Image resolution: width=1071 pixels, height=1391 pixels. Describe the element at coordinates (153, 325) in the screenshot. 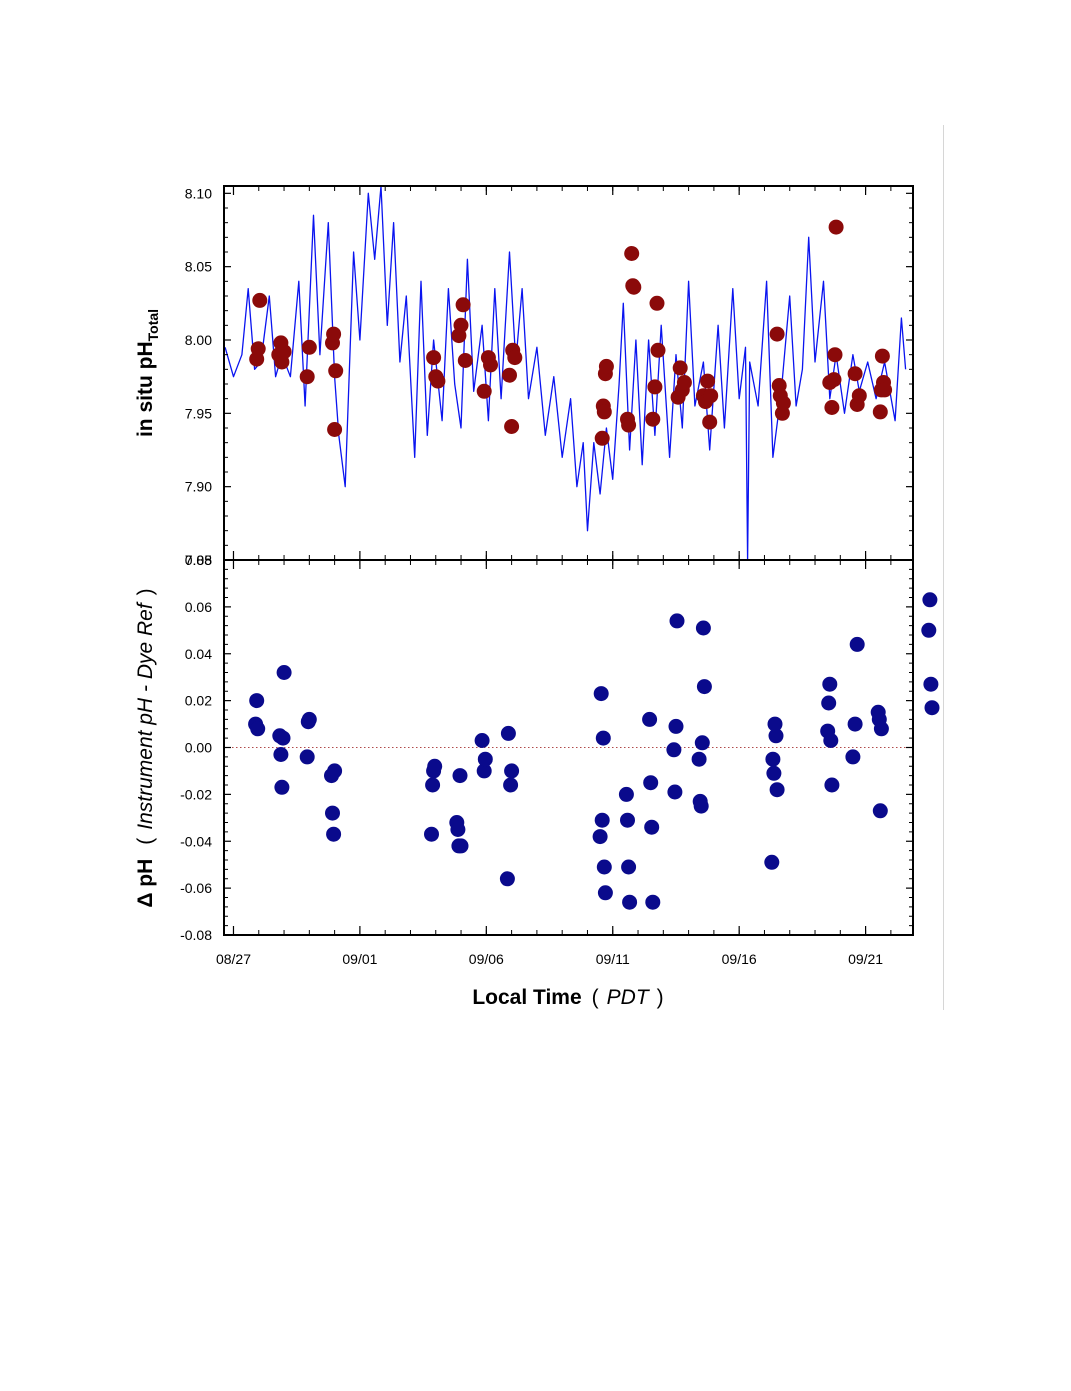

I see `top-y-axis-title-subscript: Total` at that location.